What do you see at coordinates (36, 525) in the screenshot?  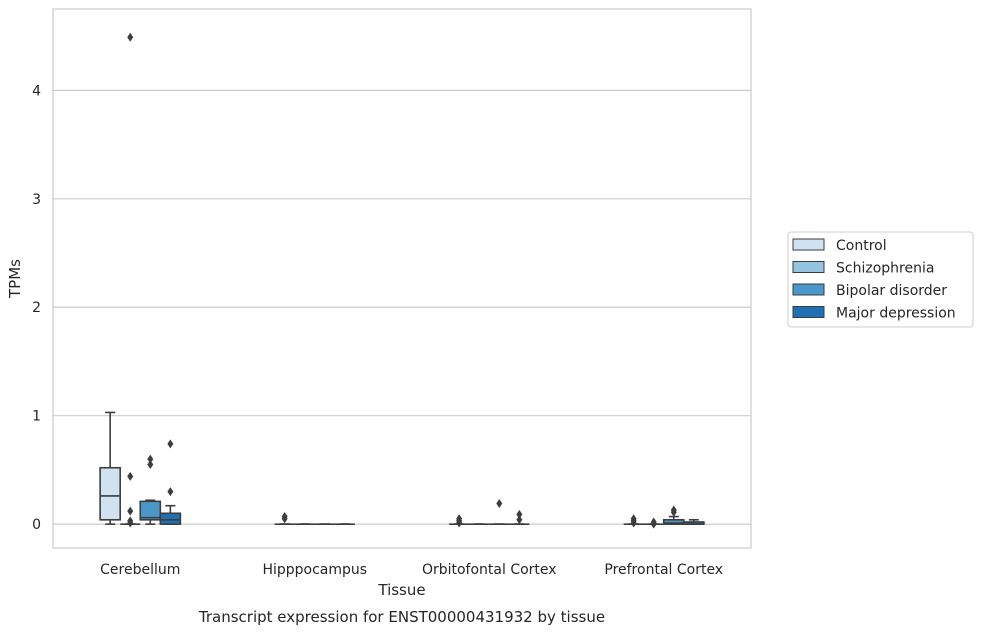 I see `y-tick-label: 0` at bounding box center [36, 525].